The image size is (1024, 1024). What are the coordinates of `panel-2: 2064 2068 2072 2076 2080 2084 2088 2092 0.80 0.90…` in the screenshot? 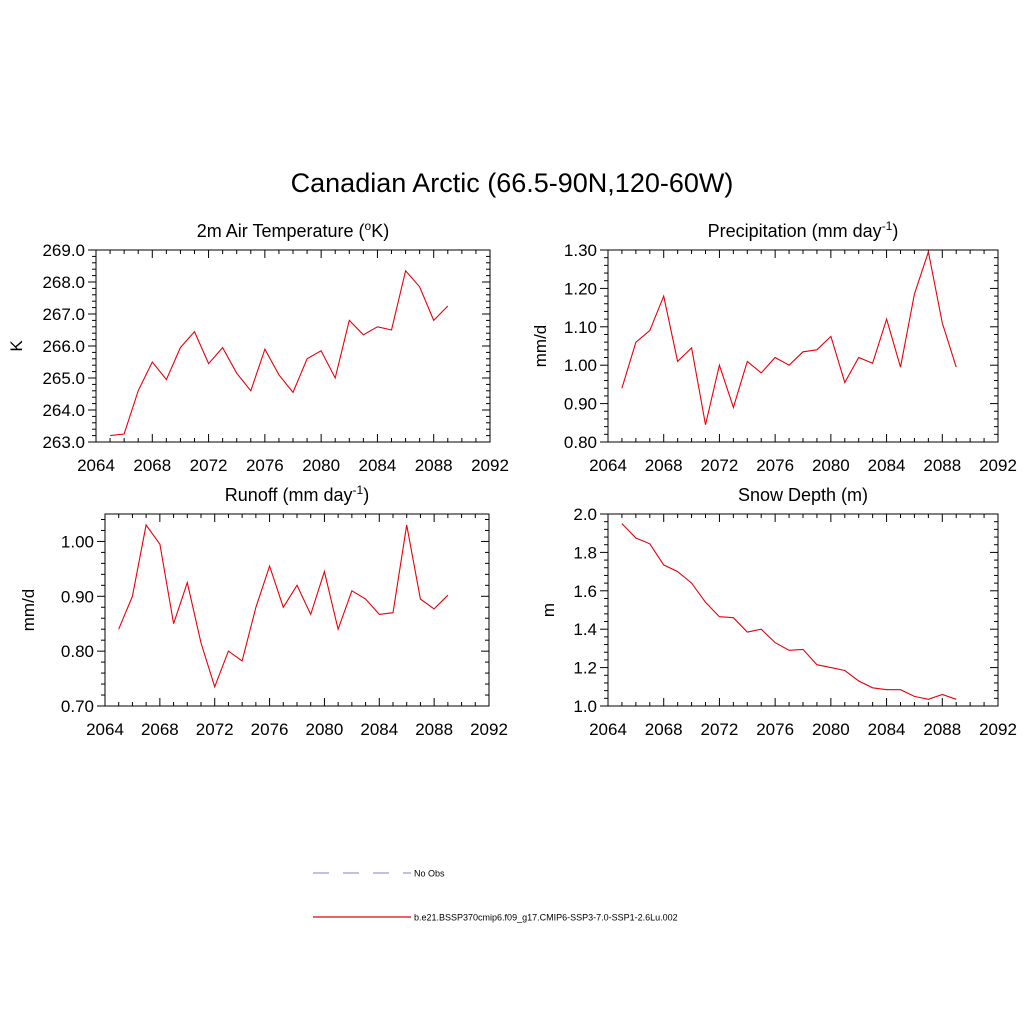 It's located at (774, 347).